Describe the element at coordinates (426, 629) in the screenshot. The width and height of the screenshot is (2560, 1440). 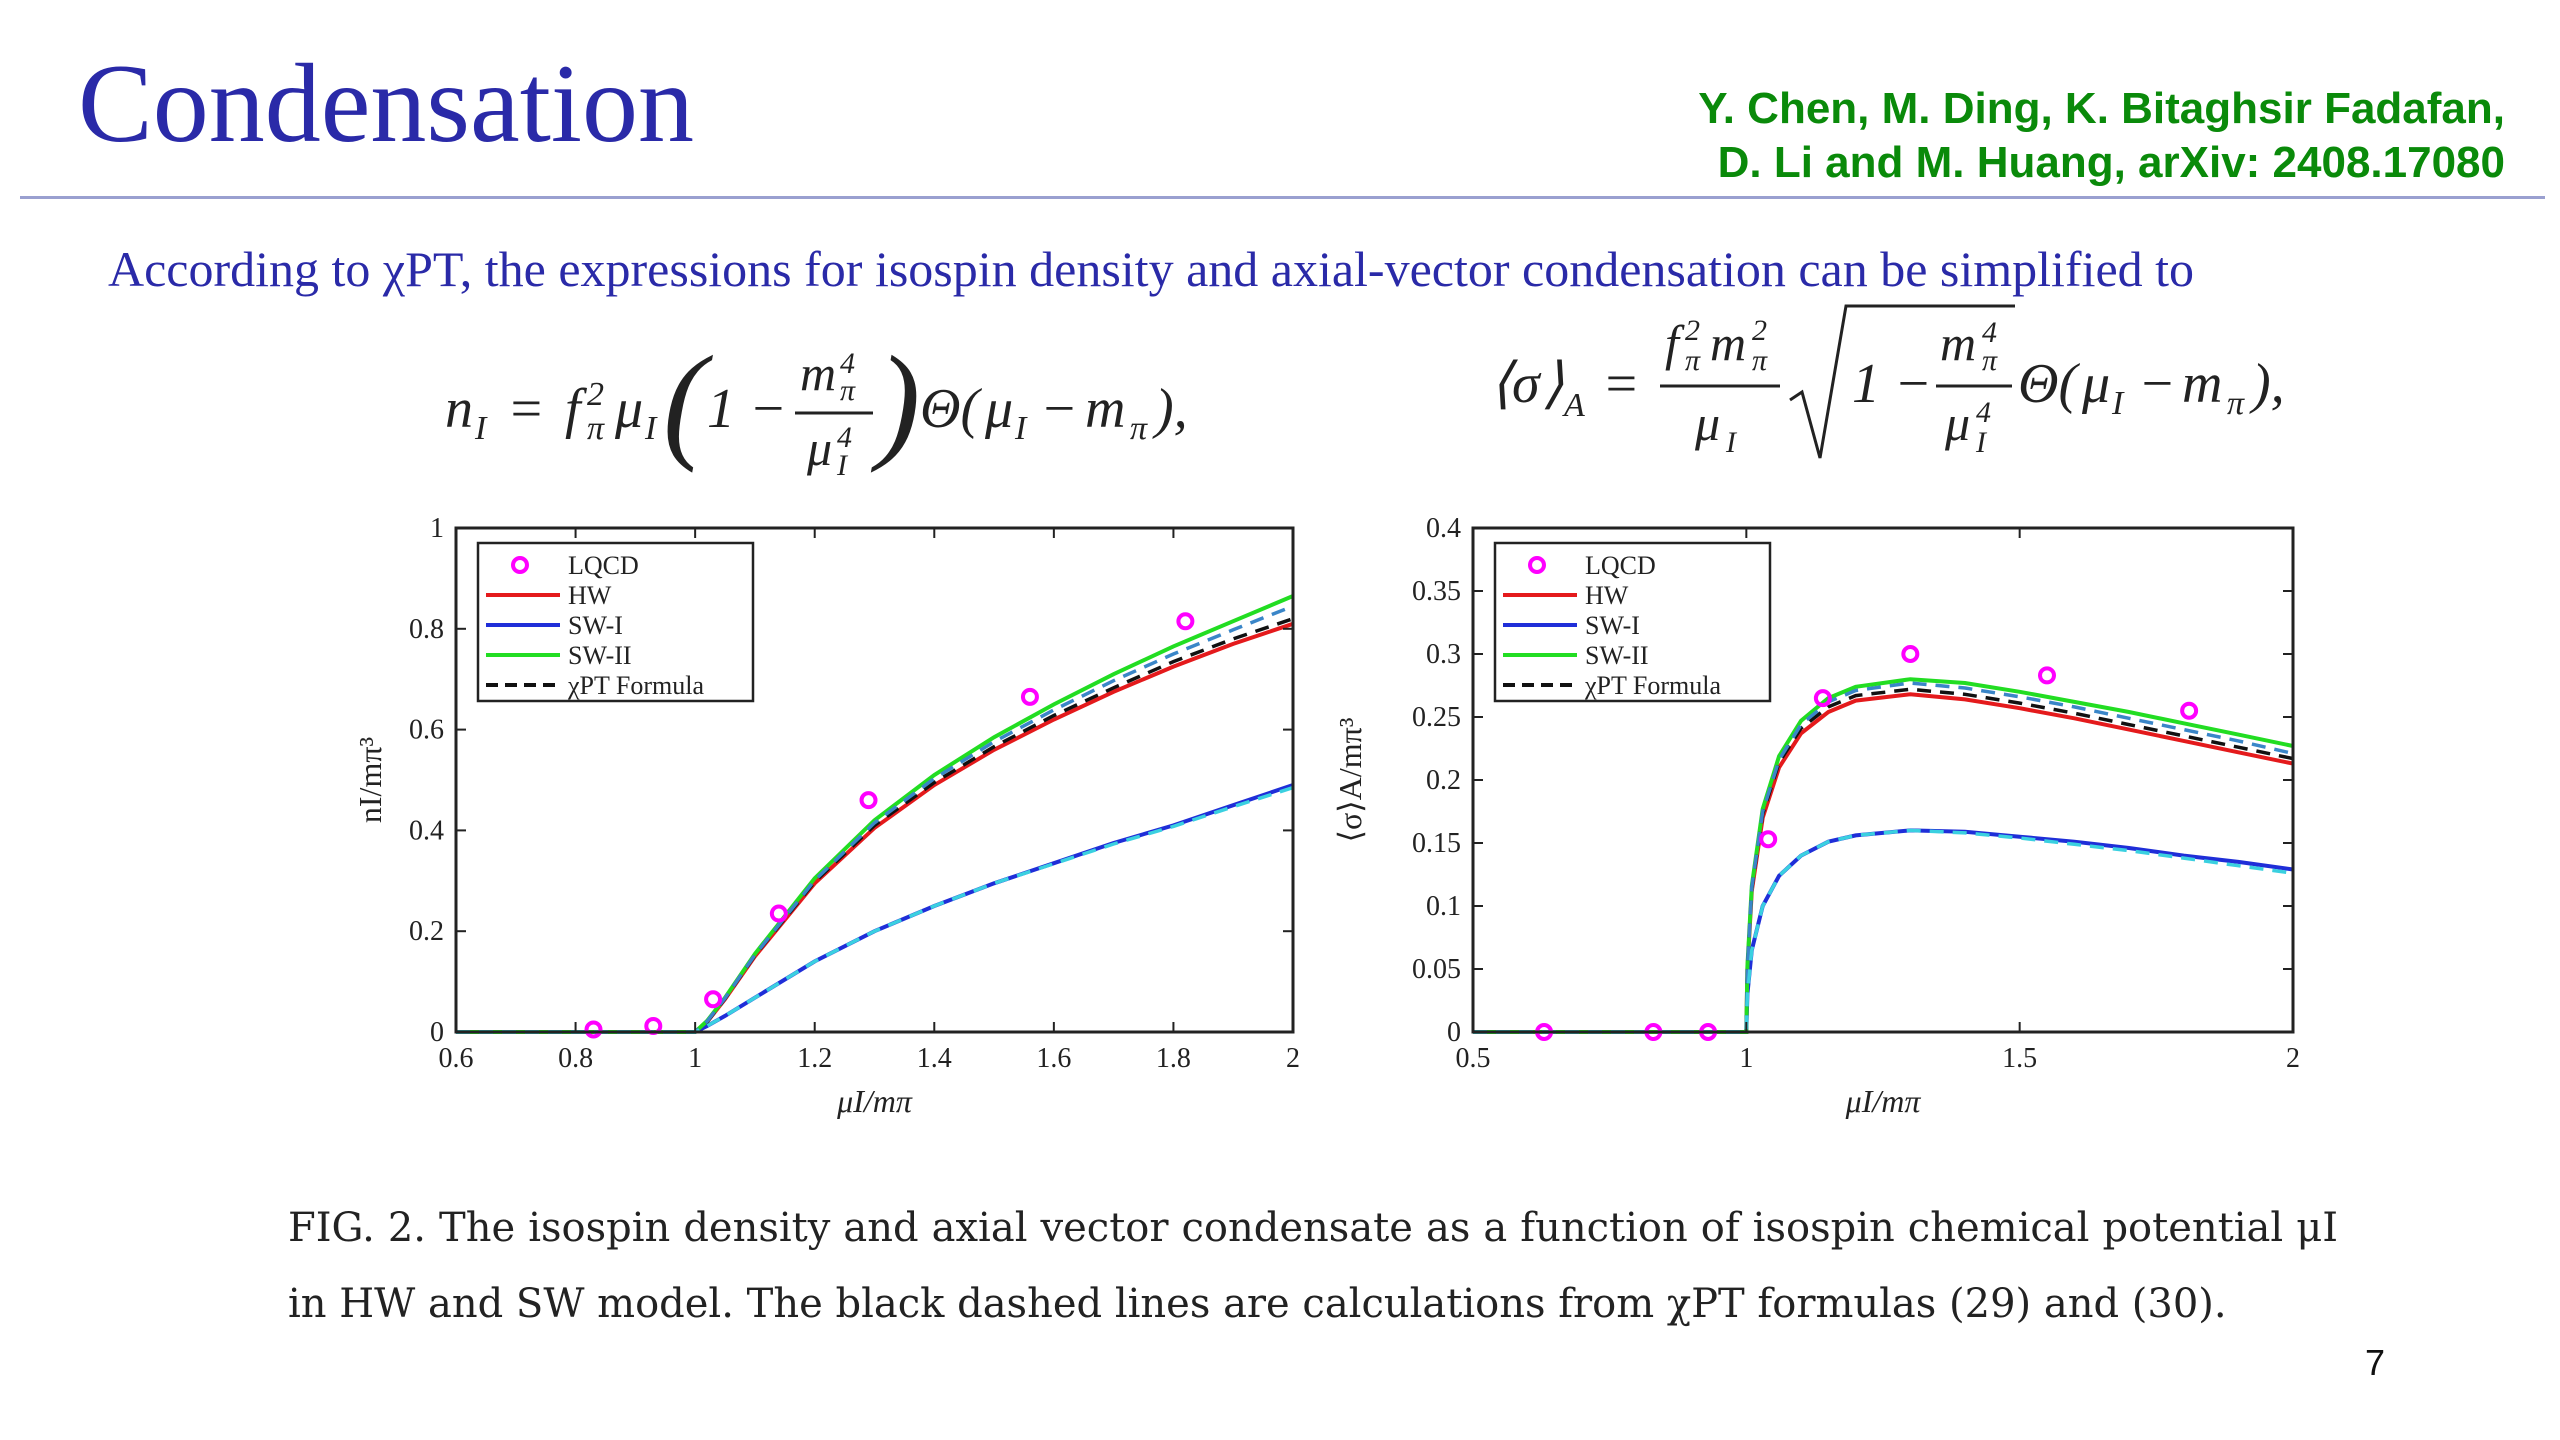
I see `y-tick-label: 0.8` at that location.